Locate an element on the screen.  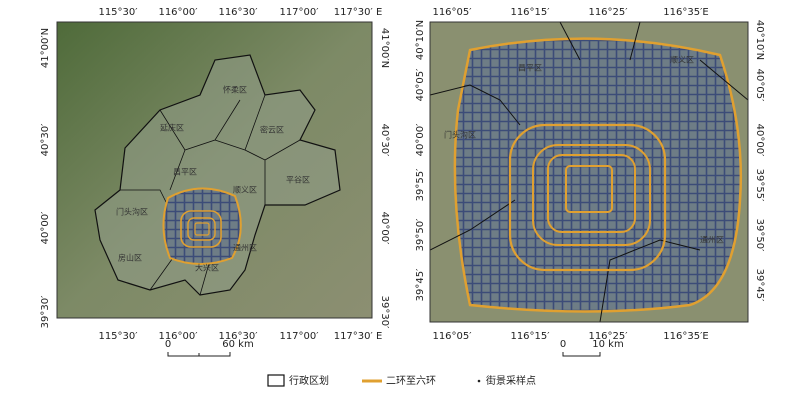
legend-point-icon is located at coordinates (479, 381).